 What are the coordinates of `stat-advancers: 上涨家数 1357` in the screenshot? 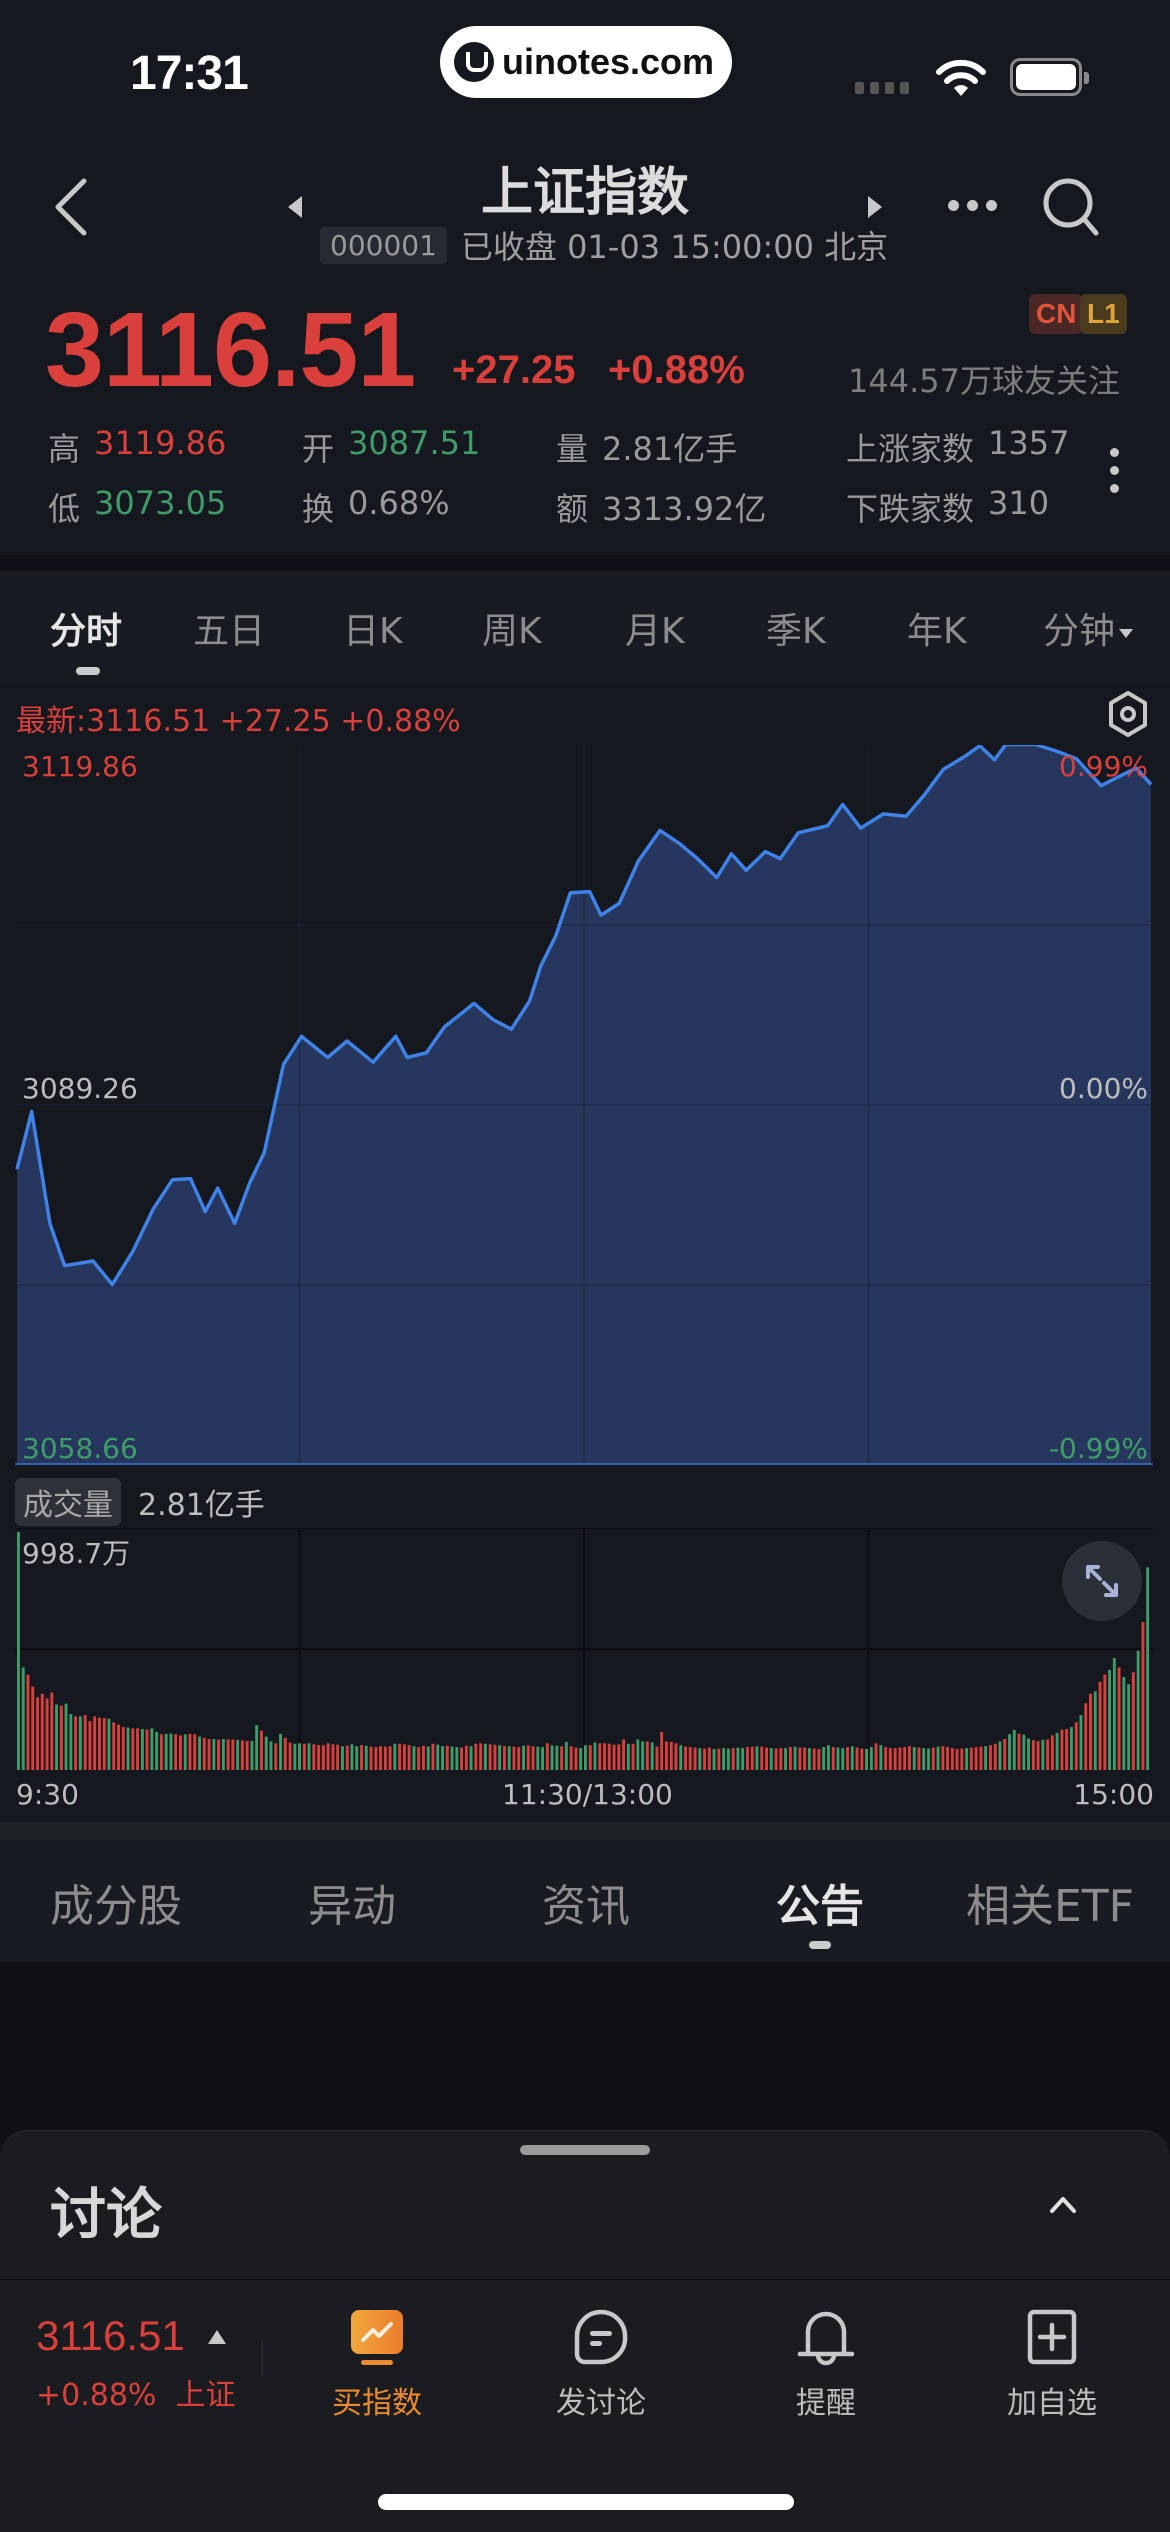 It's located at (958, 446).